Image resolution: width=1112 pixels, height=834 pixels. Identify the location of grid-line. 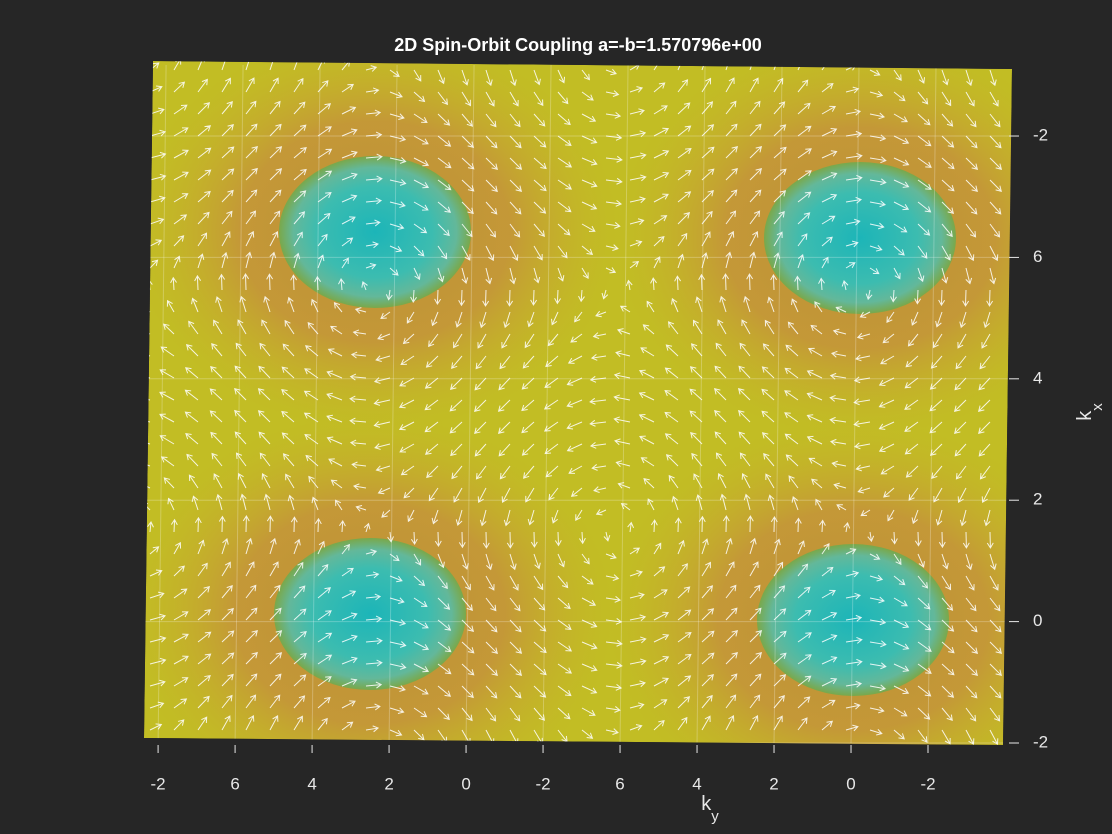
(239, 404).